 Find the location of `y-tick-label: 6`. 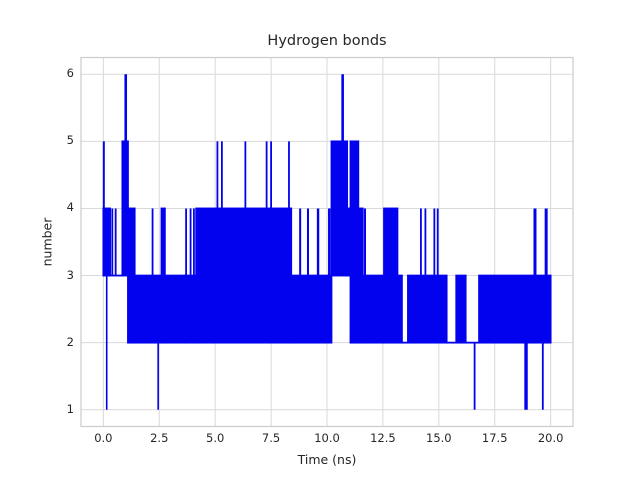

y-tick-label: 6 is located at coordinates (70, 73).